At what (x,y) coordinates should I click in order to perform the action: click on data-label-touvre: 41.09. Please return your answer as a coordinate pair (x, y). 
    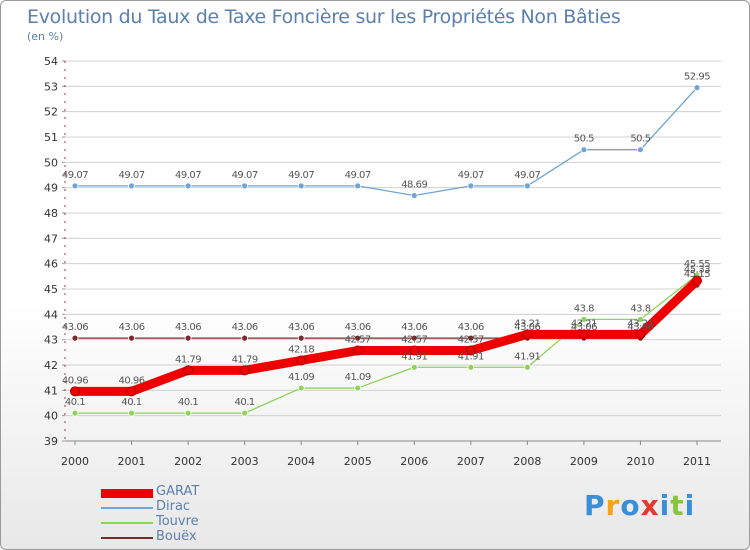
    Looking at the image, I should click on (301, 377).